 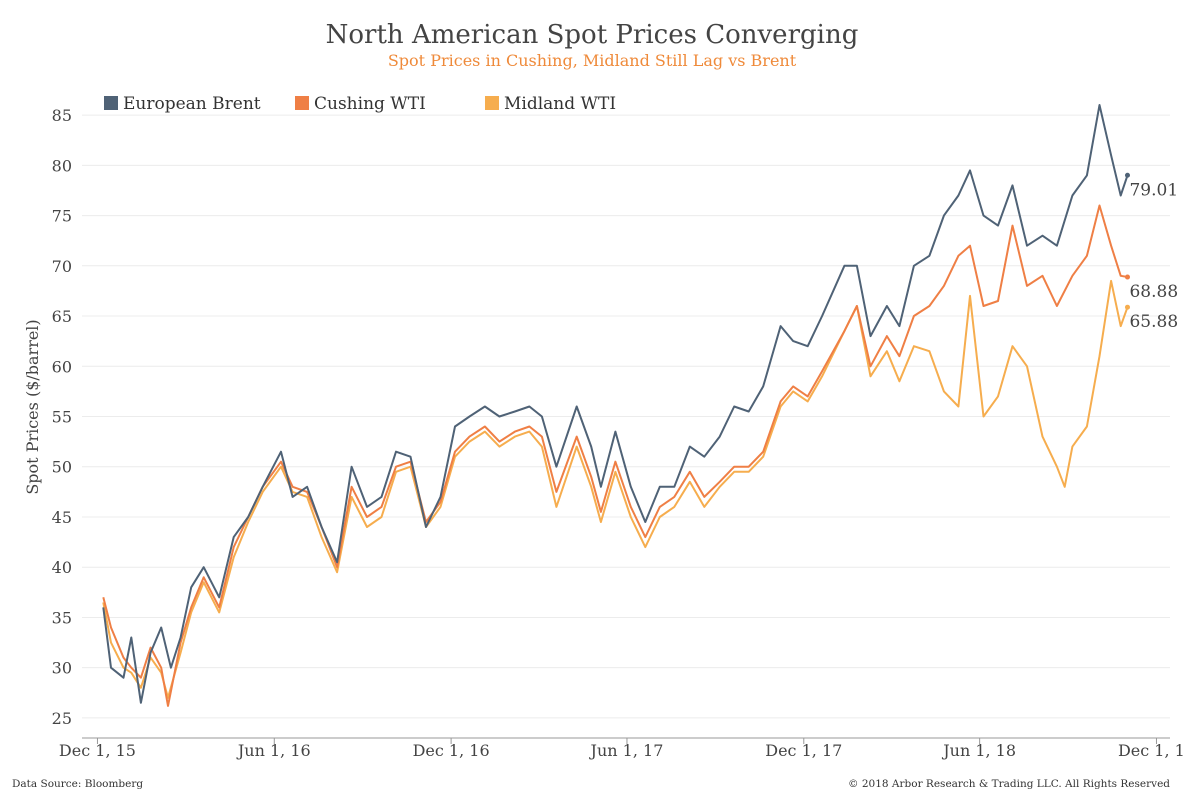 I want to click on end-labels: 79.01 68.88 65.88, so click(x=1153, y=256).